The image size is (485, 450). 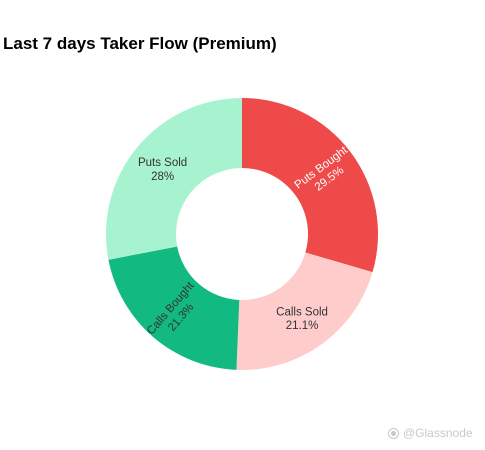 I want to click on slice-calls-bought, so click(x=174, y=308).